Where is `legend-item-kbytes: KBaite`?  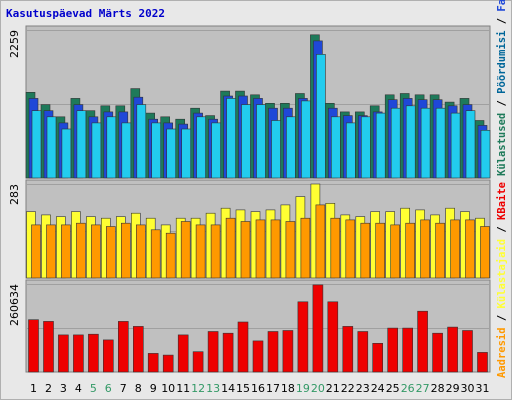 legend-item-kbytes: KBaite is located at coordinates (502, 201).